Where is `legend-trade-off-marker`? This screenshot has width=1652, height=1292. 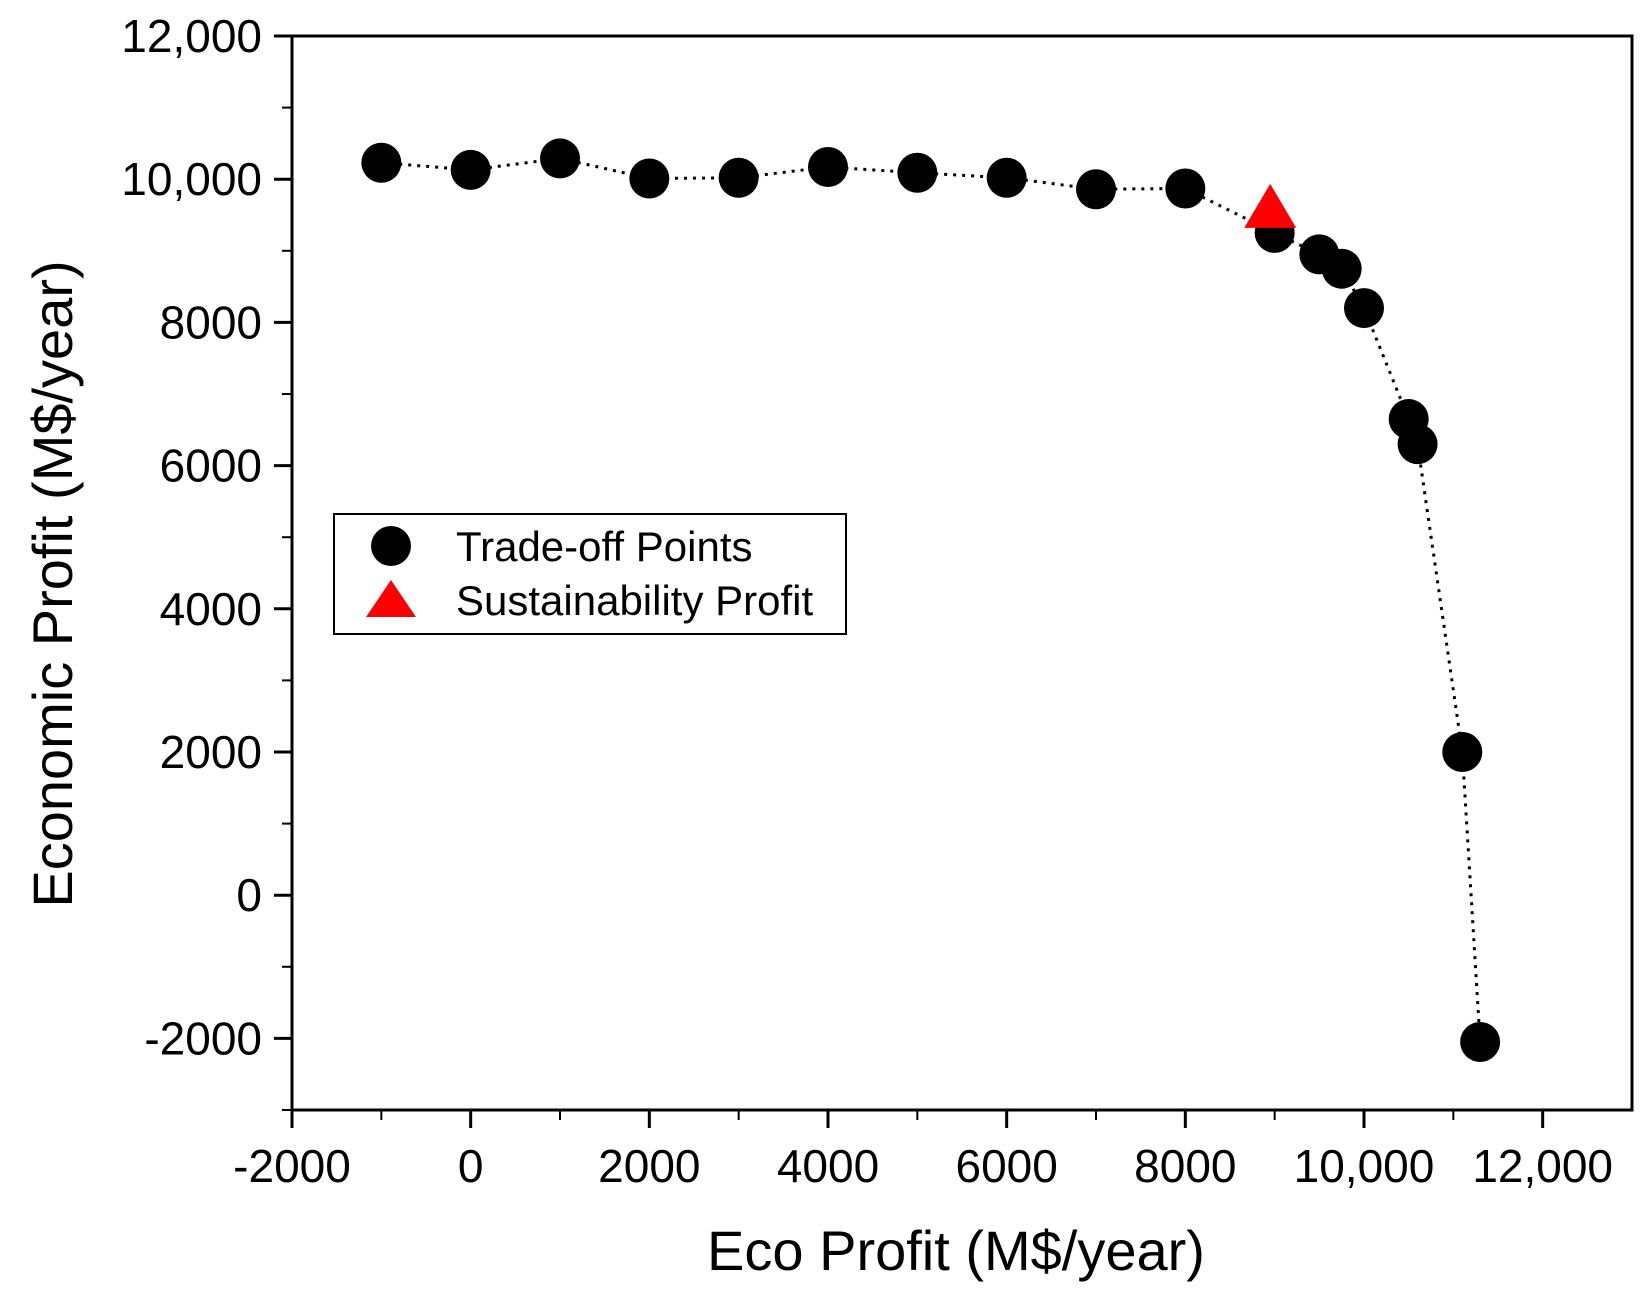
legend-trade-off-marker is located at coordinates (391, 546).